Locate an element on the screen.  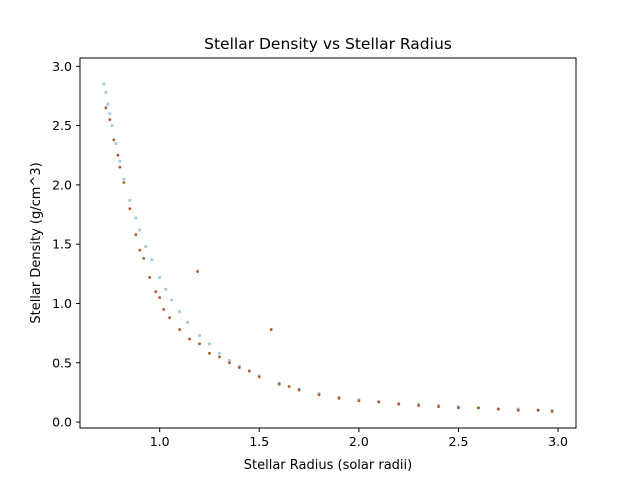
y-tick-label: 0.5 is located at coordinates (62, 362).